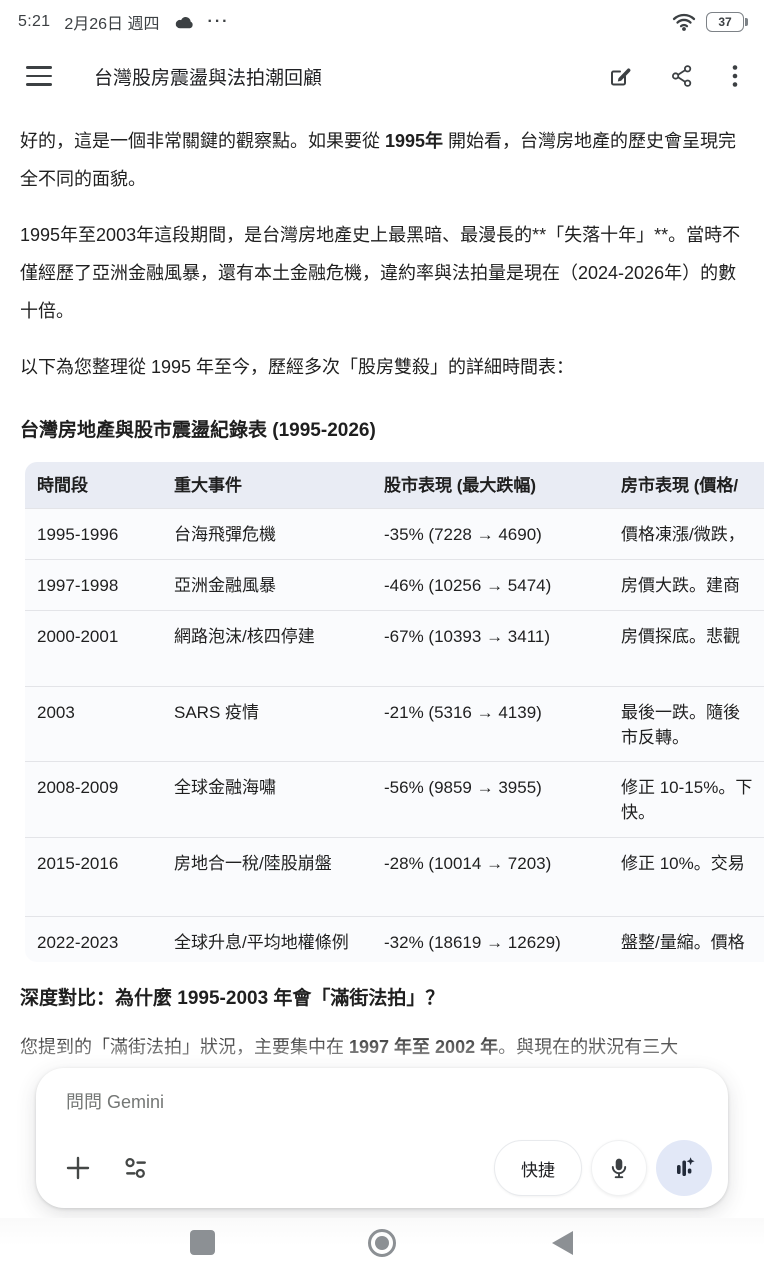 Image resolution: width=764 pixels, height=1280 pixels. What do you see at coordinates (225, 787) in the screenshot?
I see `cell-event: 全球金融海嘯` at bounding box center [225, 787].